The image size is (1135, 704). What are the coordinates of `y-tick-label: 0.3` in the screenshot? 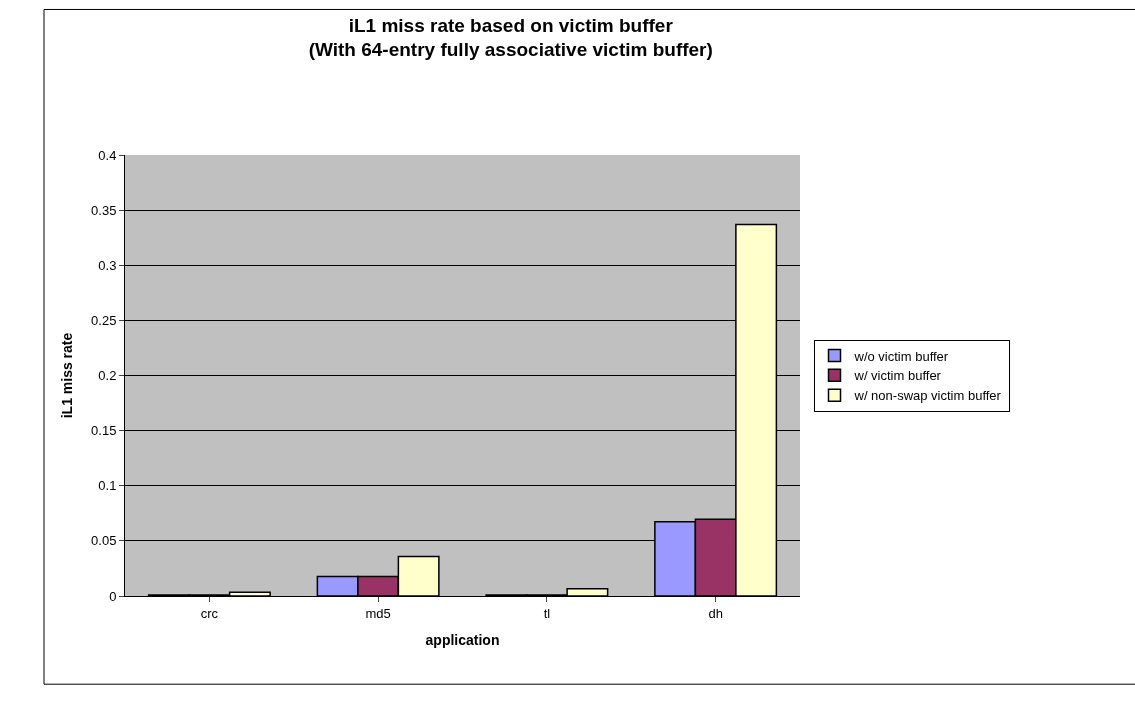 It's located at (107, 265).